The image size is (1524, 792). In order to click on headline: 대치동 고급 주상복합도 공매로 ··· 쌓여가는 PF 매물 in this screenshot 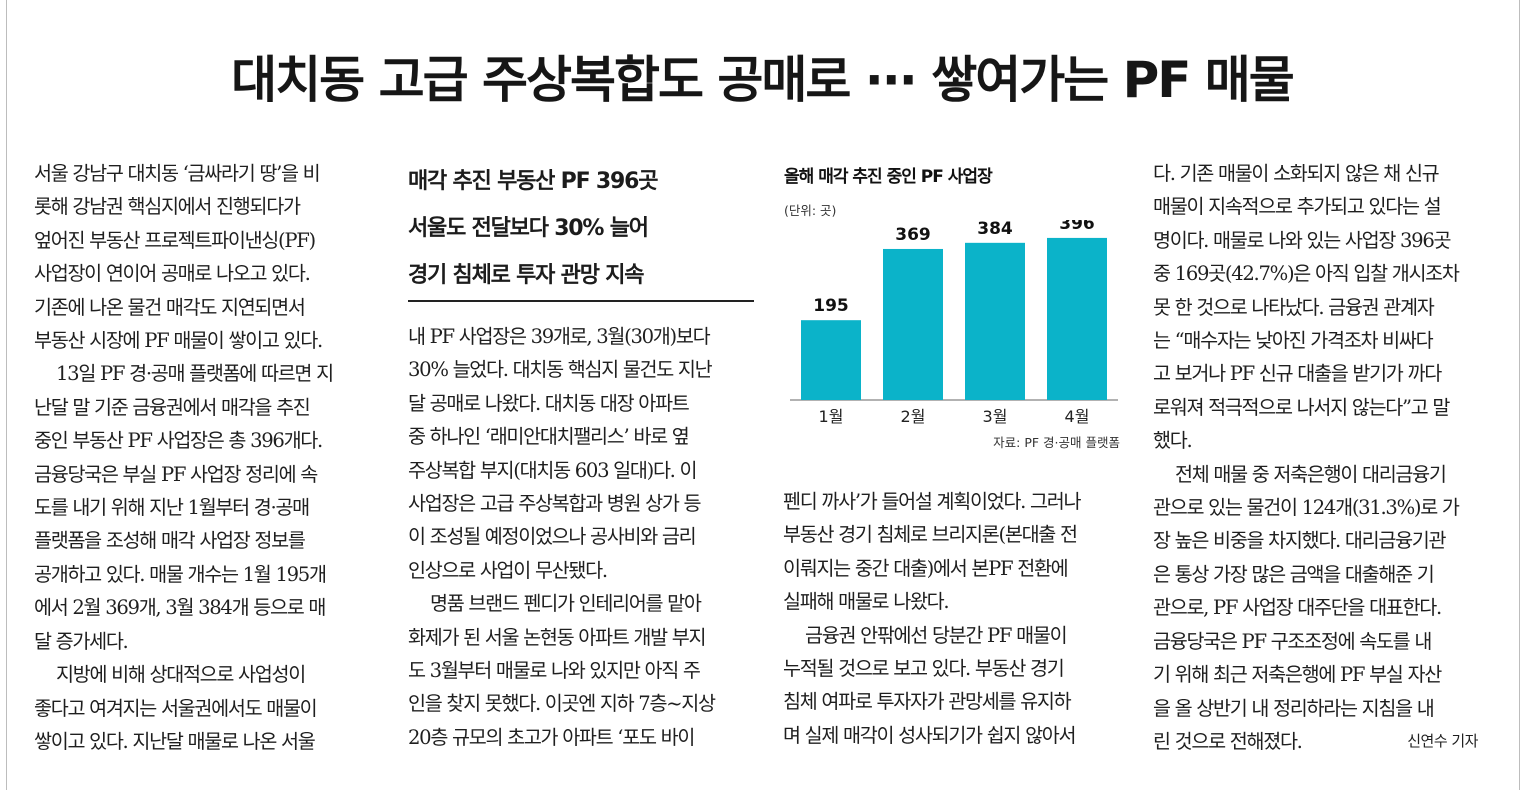, I will do `click(763, 80)`.